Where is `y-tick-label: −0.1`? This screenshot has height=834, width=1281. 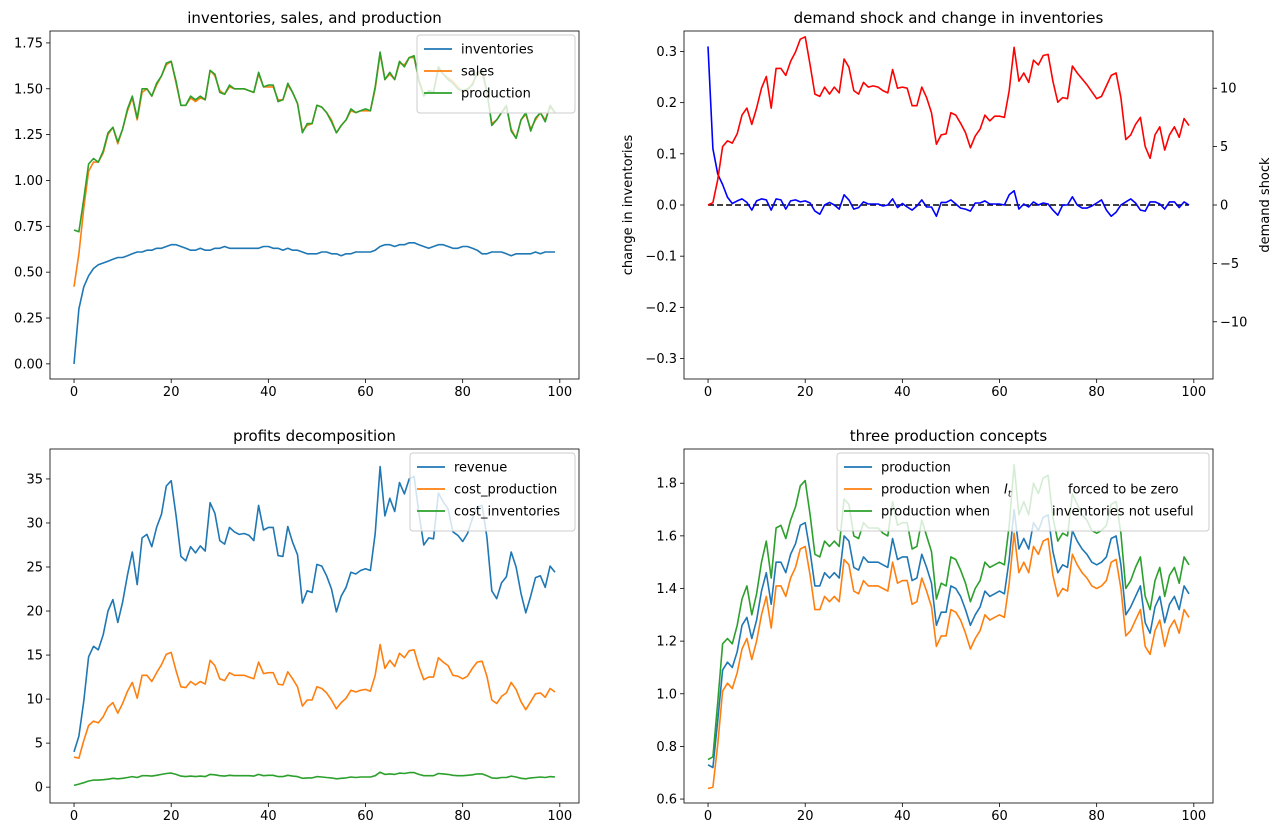
y-tick-label: −0.1 is located at coordinates (661, 257).